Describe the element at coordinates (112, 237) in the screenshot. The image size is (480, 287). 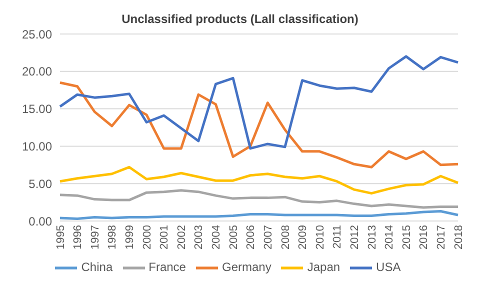
I see `x-tick-label: 1998` at that location.